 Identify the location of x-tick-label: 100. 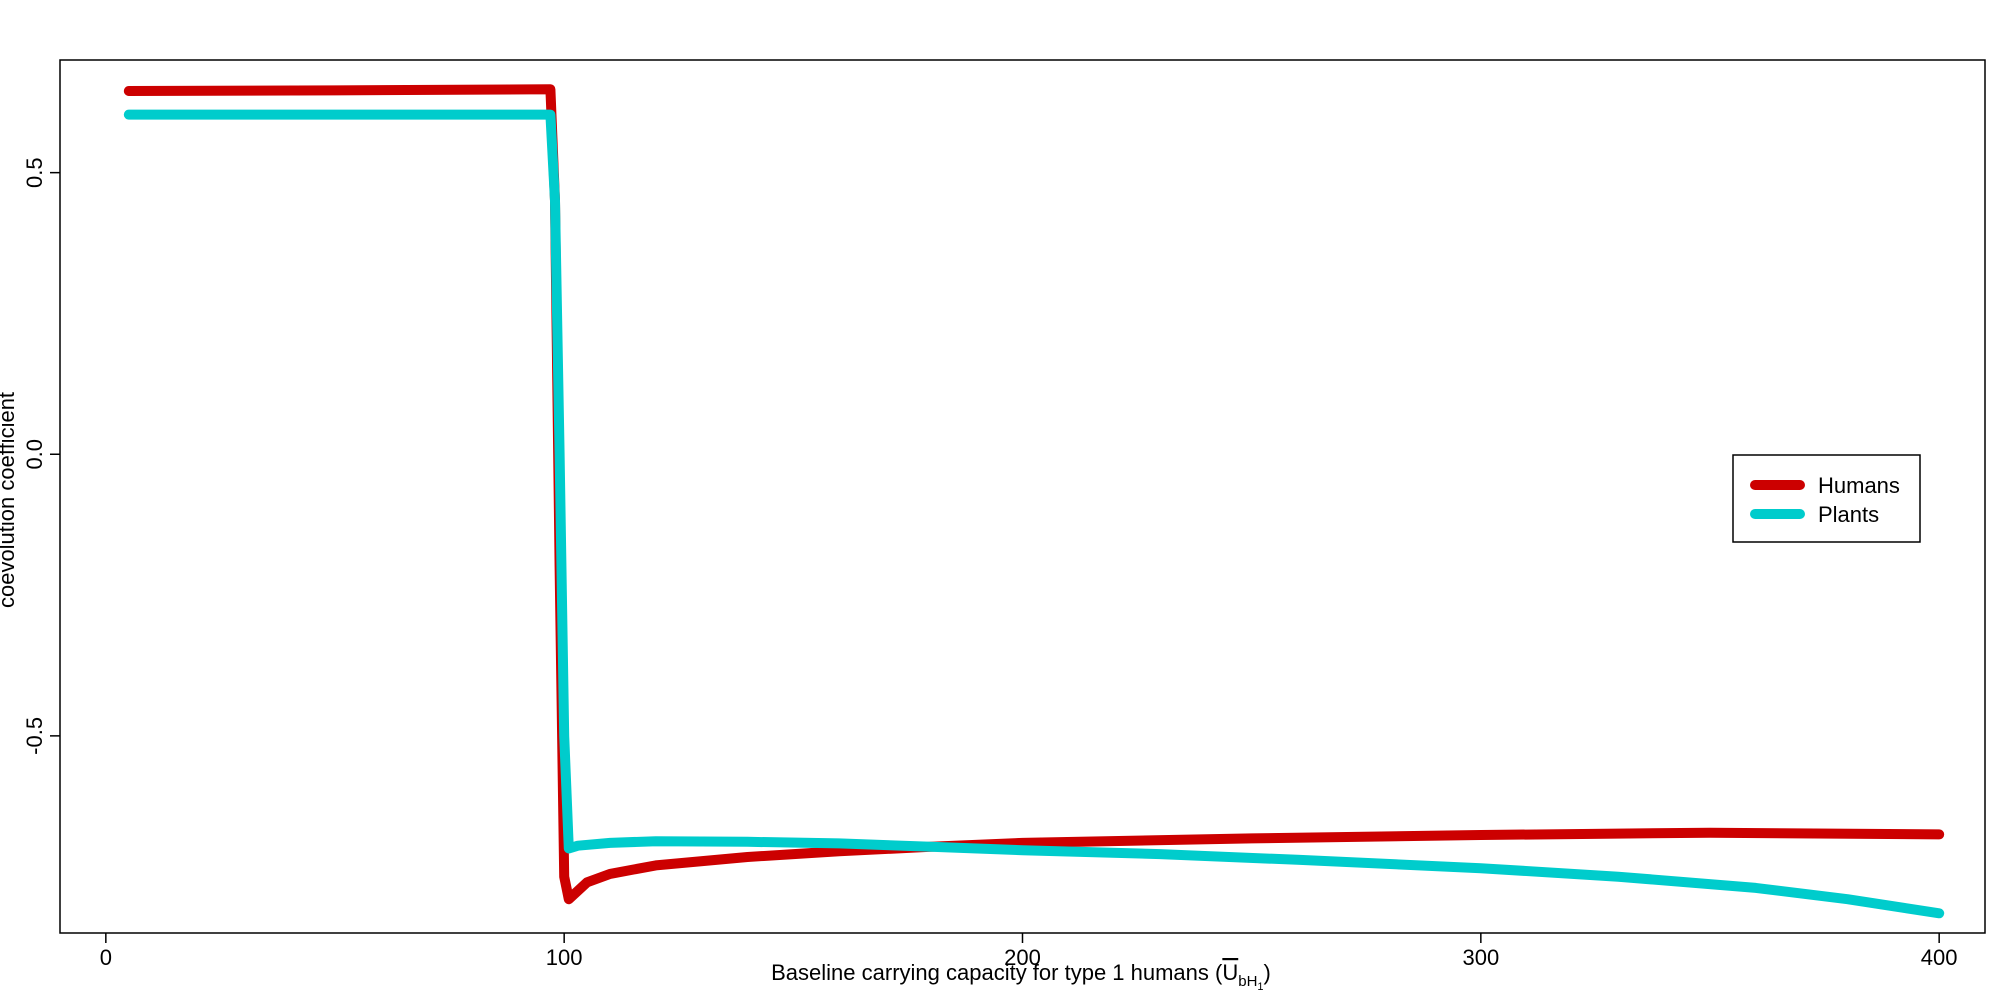
(564, 957).